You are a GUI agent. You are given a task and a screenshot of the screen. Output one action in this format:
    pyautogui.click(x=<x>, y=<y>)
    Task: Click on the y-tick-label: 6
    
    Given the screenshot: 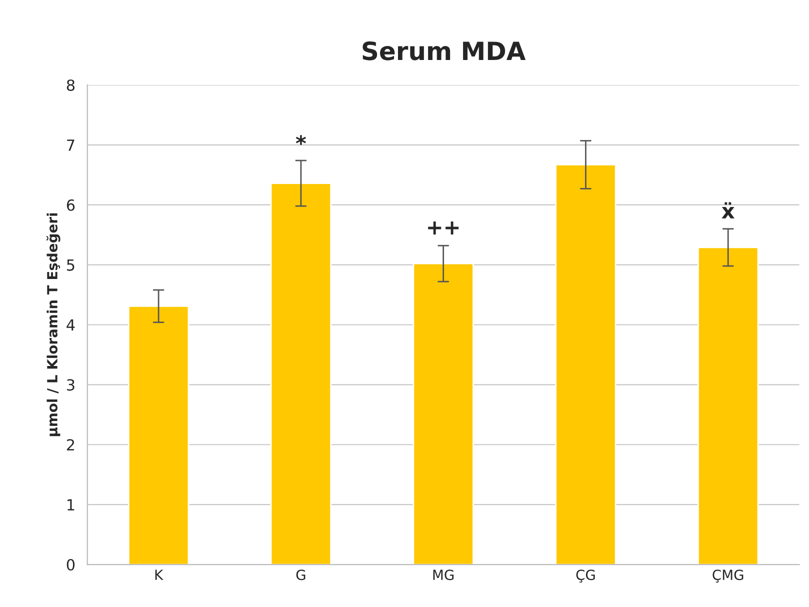 What is the action you would take?
    pyautogui.click(x=70, y=205)
    